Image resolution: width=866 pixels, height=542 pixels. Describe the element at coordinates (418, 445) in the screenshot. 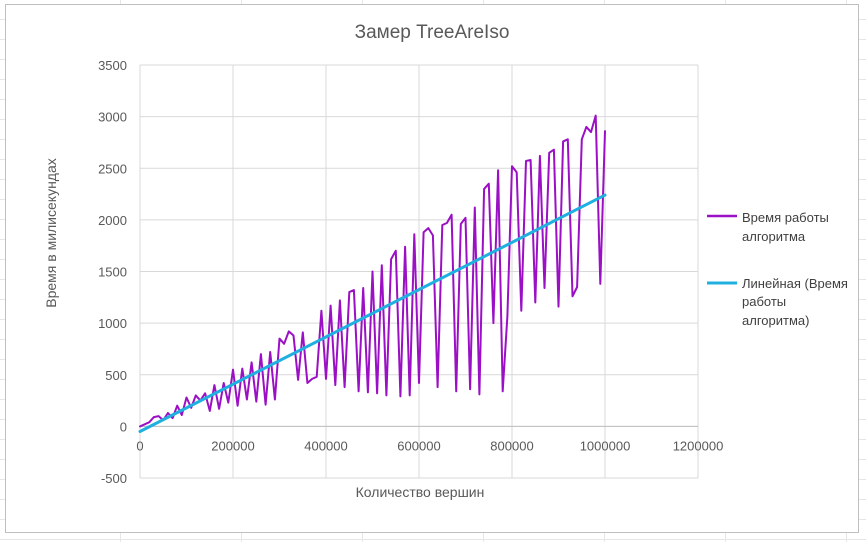

I see `x-tick-label: 600000` at that location.